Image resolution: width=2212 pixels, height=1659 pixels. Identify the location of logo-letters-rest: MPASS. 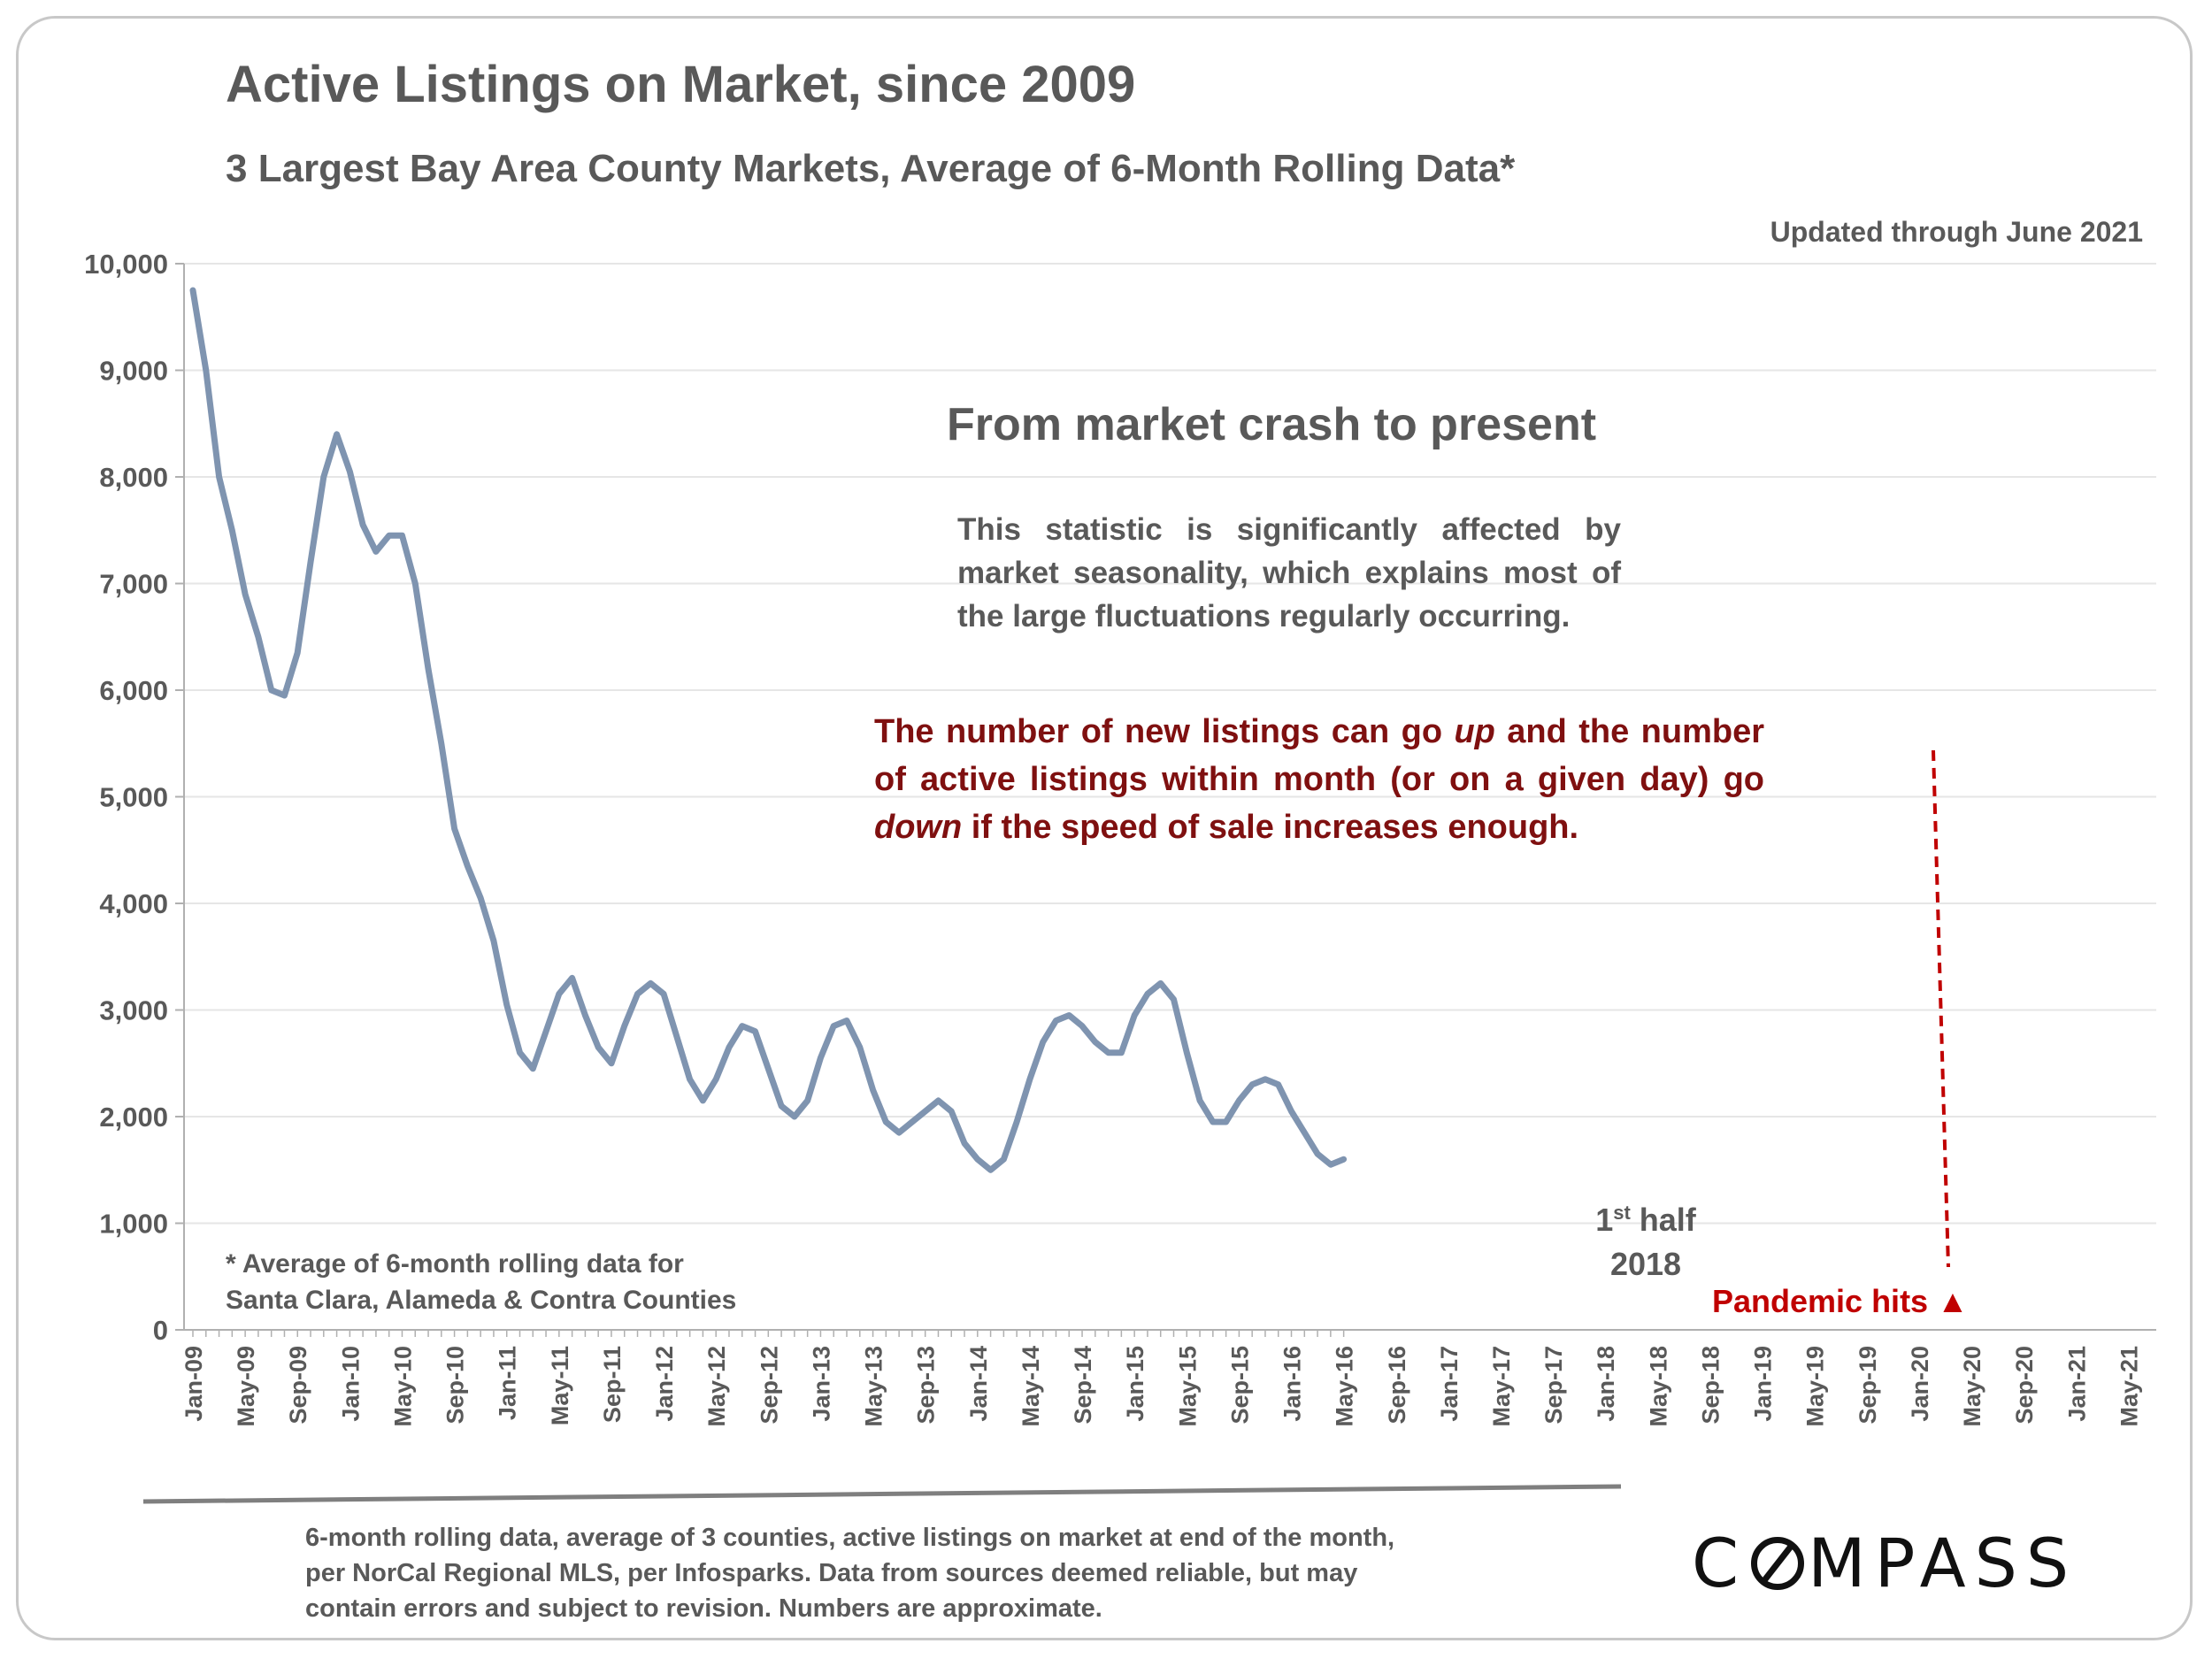
(1943, 1563).